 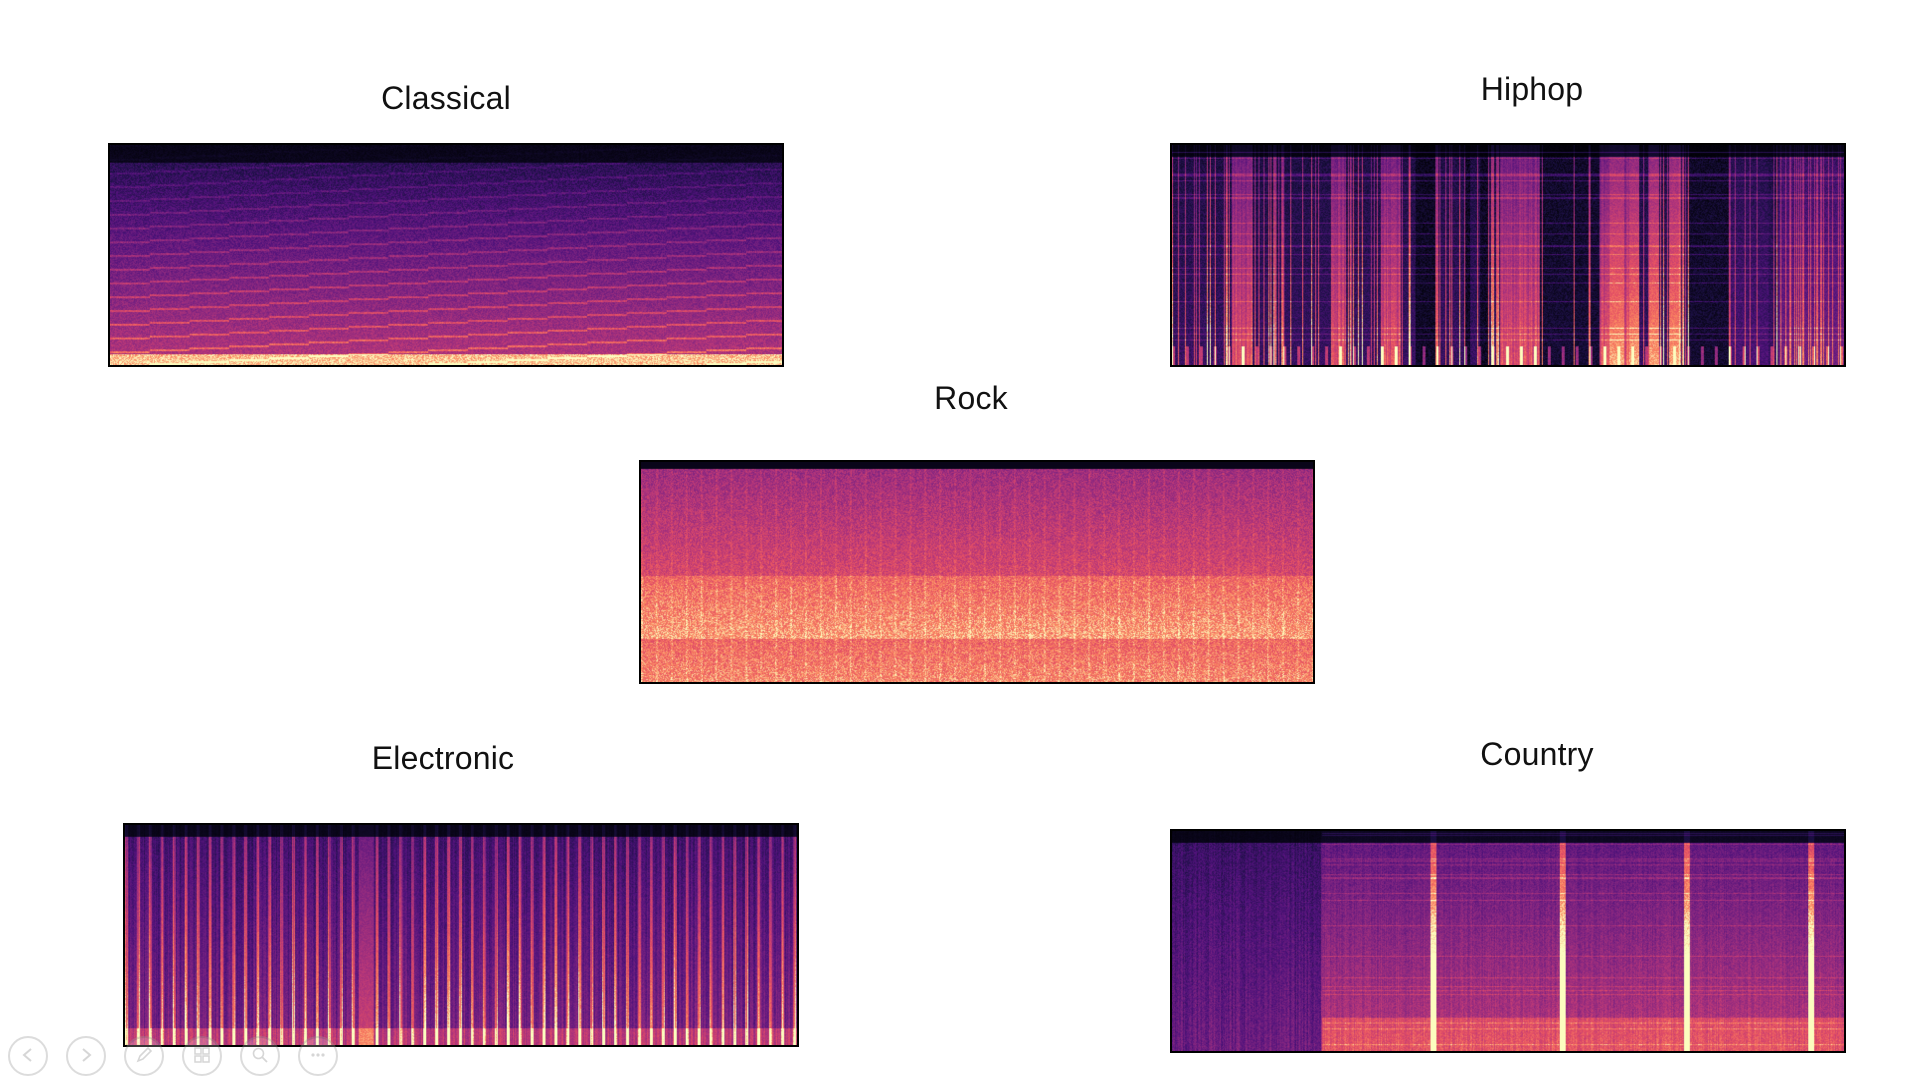 I want to click on hiphop-spectrogram-canvas, so click(x=1508, y=255).